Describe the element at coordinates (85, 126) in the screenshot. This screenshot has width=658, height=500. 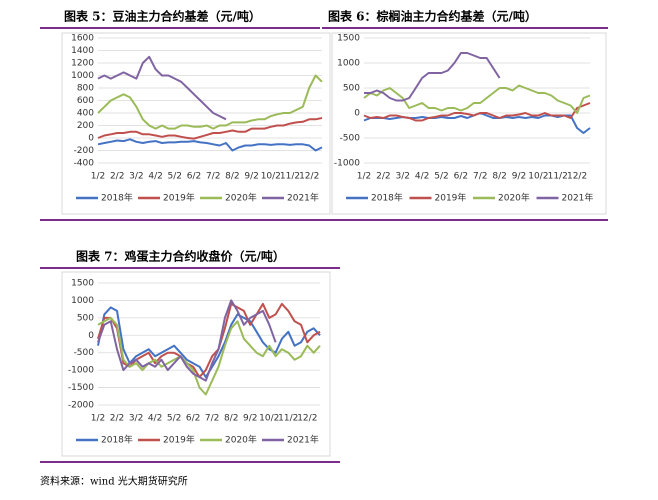
I see `y-tick-label: 200` at that location.